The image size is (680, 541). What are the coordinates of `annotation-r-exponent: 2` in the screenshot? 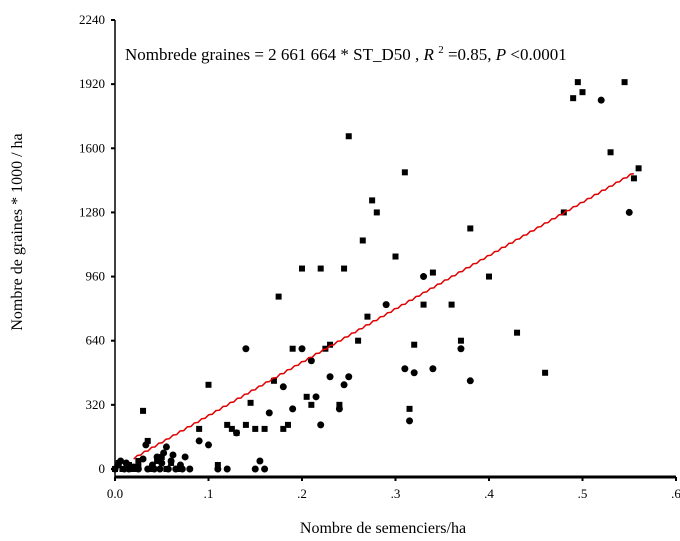 It's located at (441, 50).